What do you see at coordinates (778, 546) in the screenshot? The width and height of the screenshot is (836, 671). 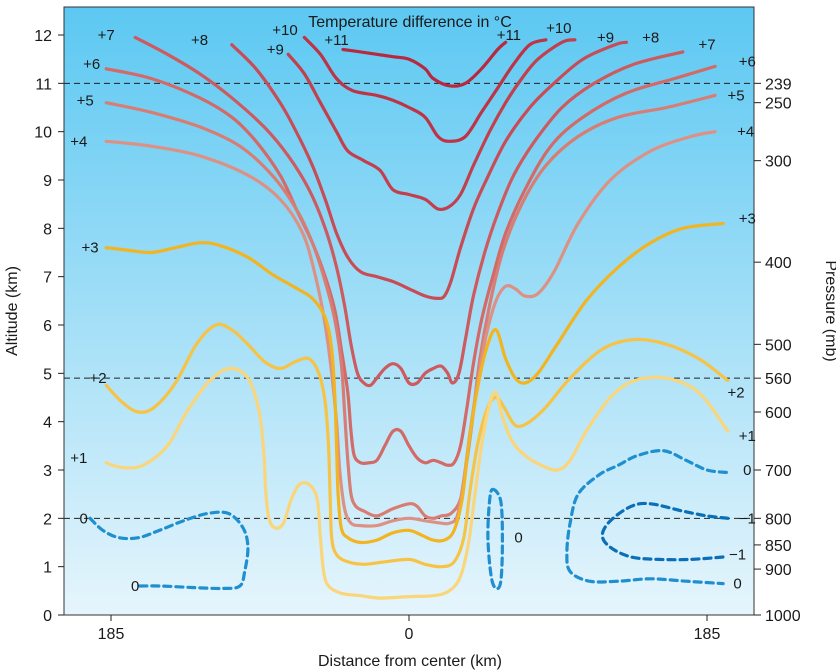 I see `pressure-tick-label: 850` at bounding box center [778, 546].